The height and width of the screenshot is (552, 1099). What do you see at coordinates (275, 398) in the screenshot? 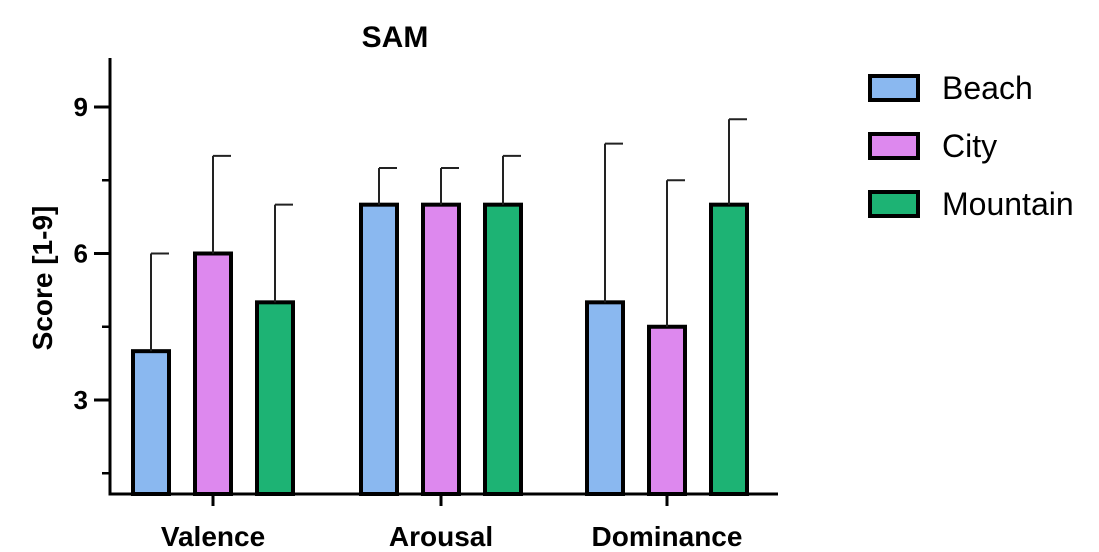
I see `bar-mountain-valence` at bounding box center [275, 398].